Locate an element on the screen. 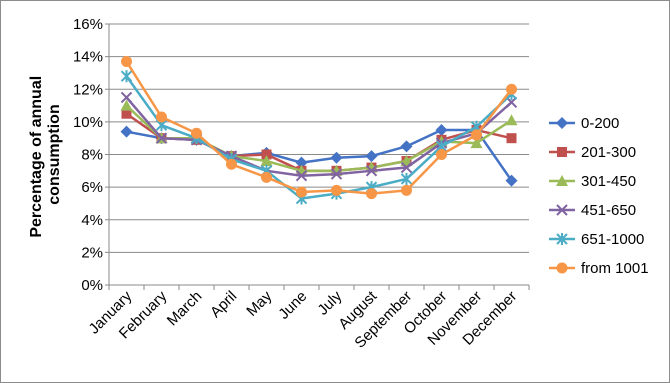  y-tick-label: 6% is located at coordinates (92, 187).